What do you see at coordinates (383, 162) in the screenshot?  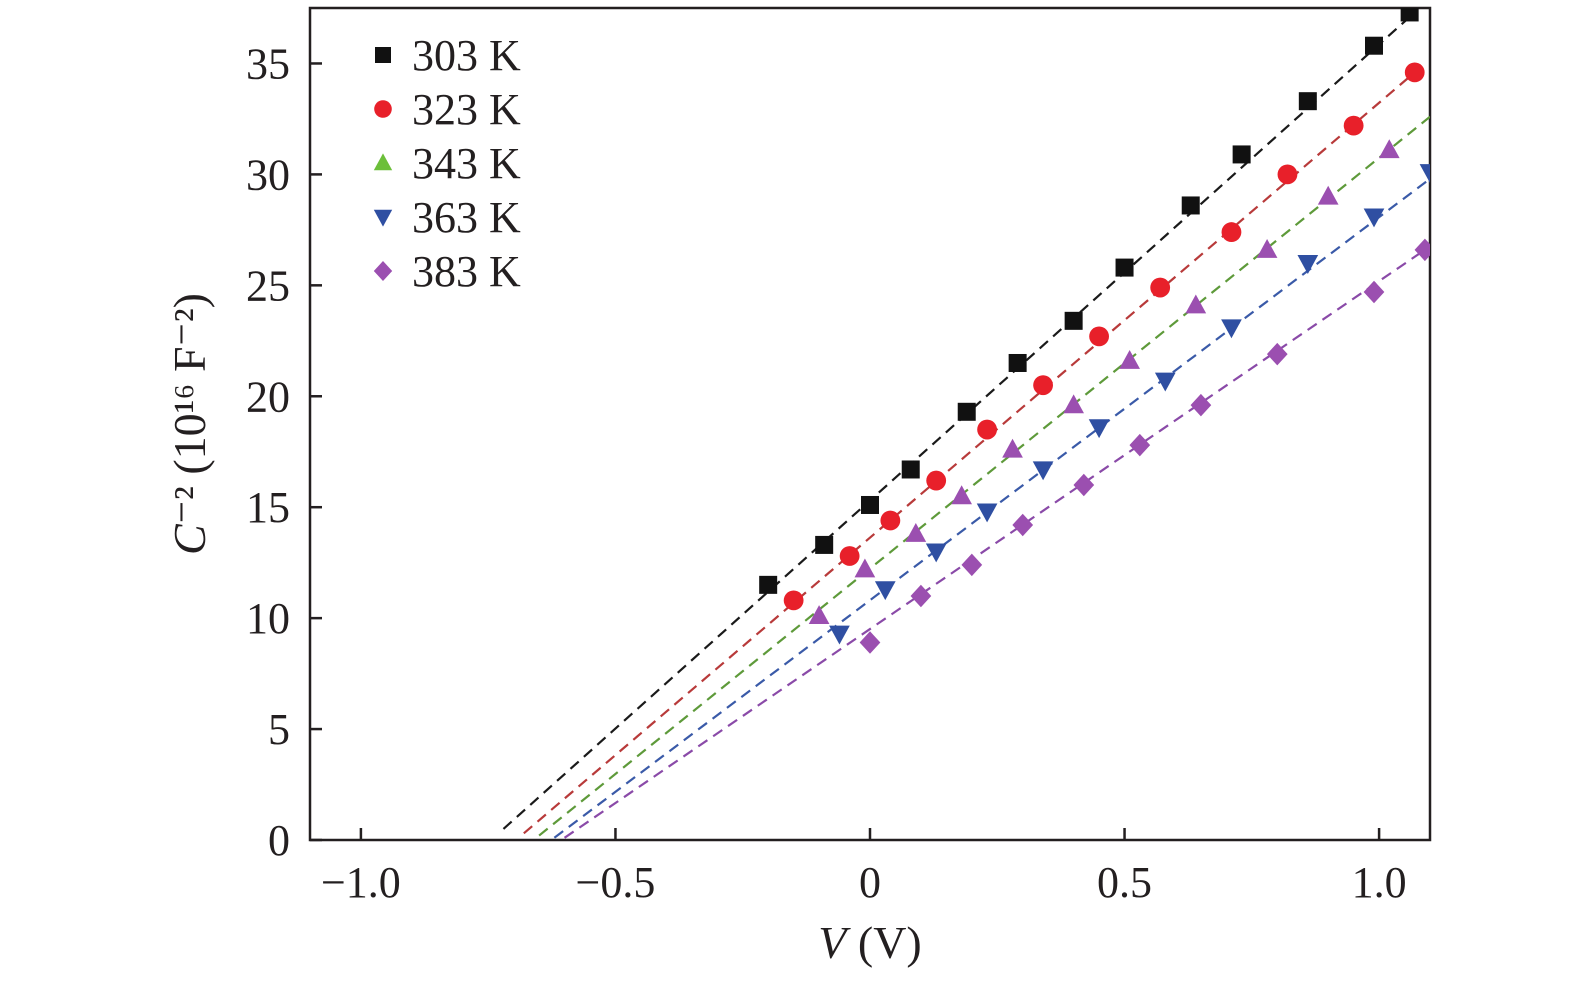 I see `legend-marker-343k` at bounding box center [383, 162].